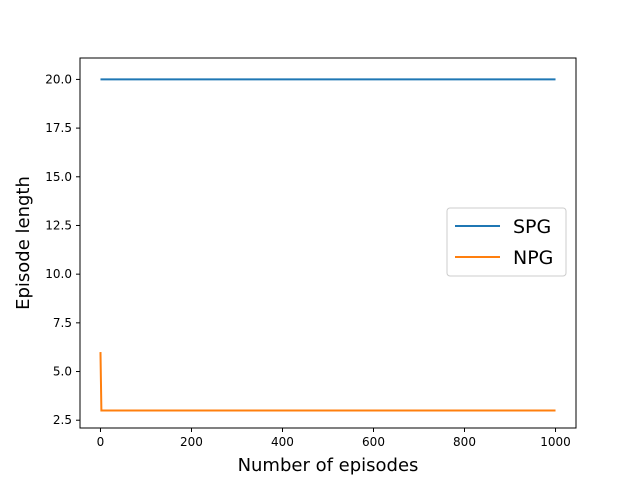 The image size is (640, 480). I want to click on x-axis-label: Number of episodes, so click(328, 465).